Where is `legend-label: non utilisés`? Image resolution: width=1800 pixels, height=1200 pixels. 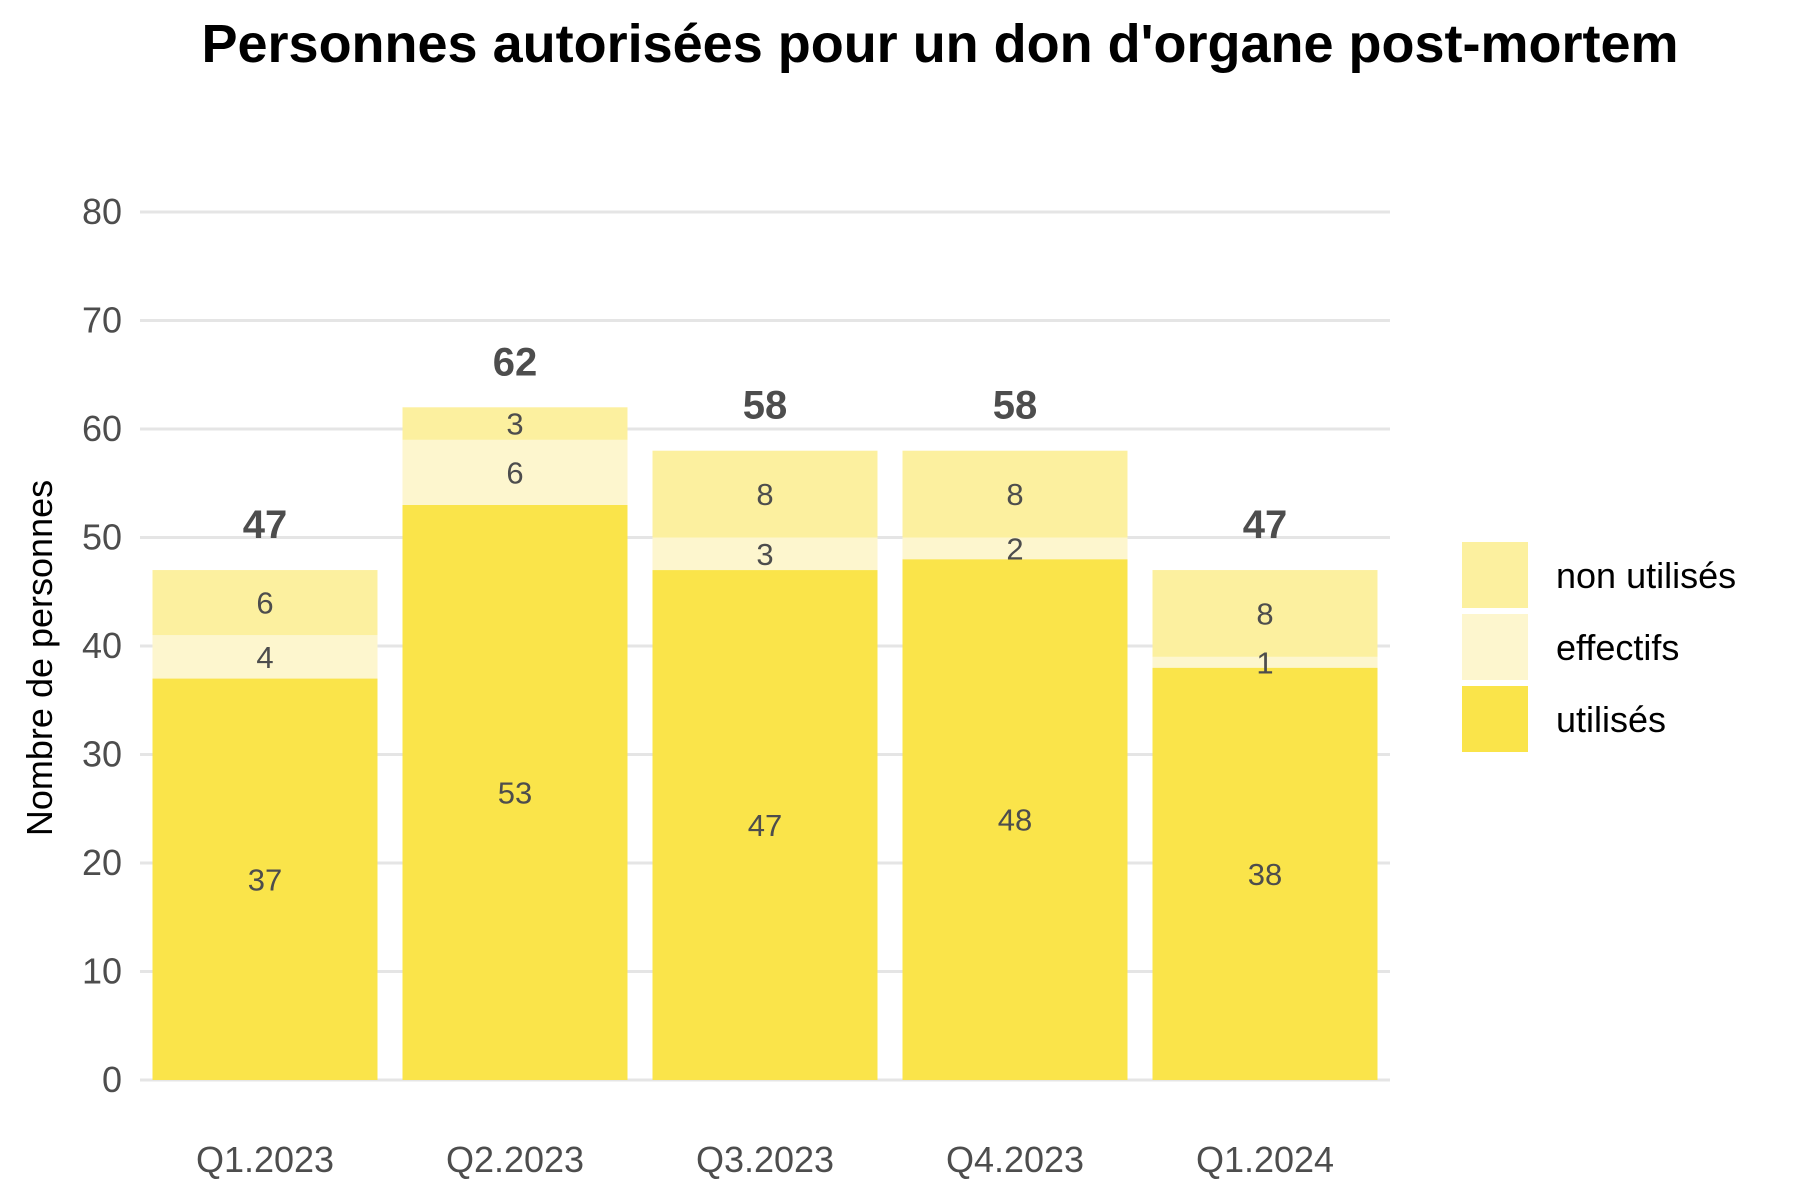
legend-label: non utilisés is located at coordinates (1646, 575).